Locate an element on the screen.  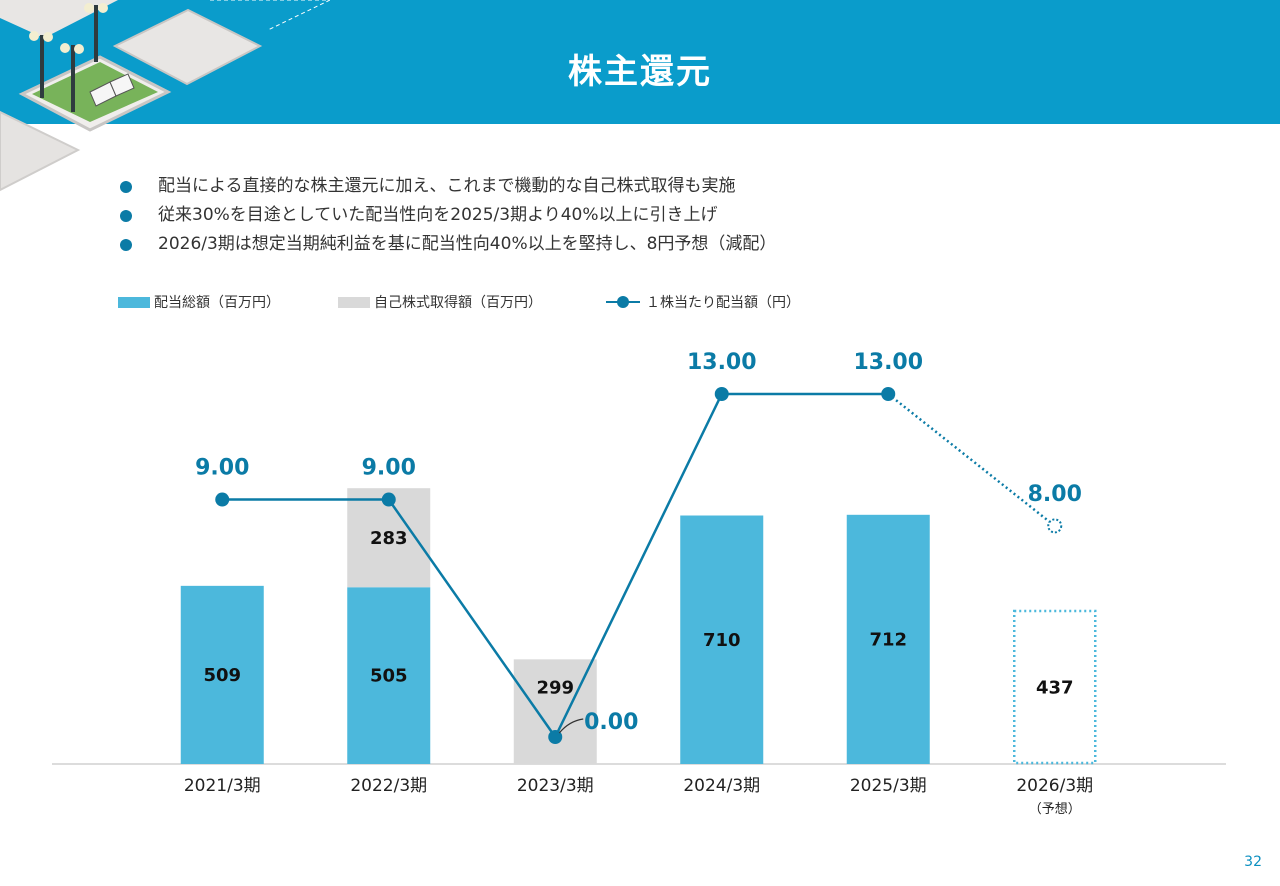
legend-item-buyback: 自己株式取得額（百万円） is located at coordinates (440, 302).